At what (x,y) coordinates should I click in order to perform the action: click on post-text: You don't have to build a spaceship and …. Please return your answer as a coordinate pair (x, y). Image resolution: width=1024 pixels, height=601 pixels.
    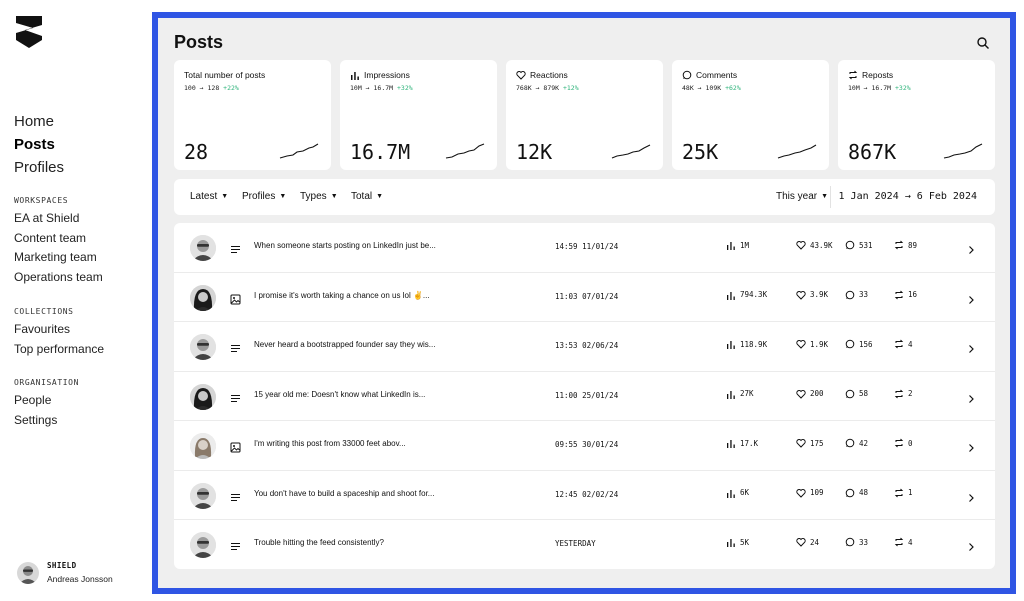
    Looking at the image, I should click on (344, 493).